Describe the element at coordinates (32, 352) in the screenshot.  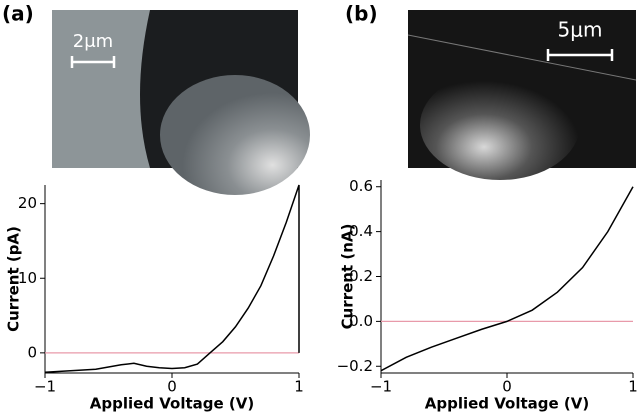
I see `y-tick-label: 0` at that location.